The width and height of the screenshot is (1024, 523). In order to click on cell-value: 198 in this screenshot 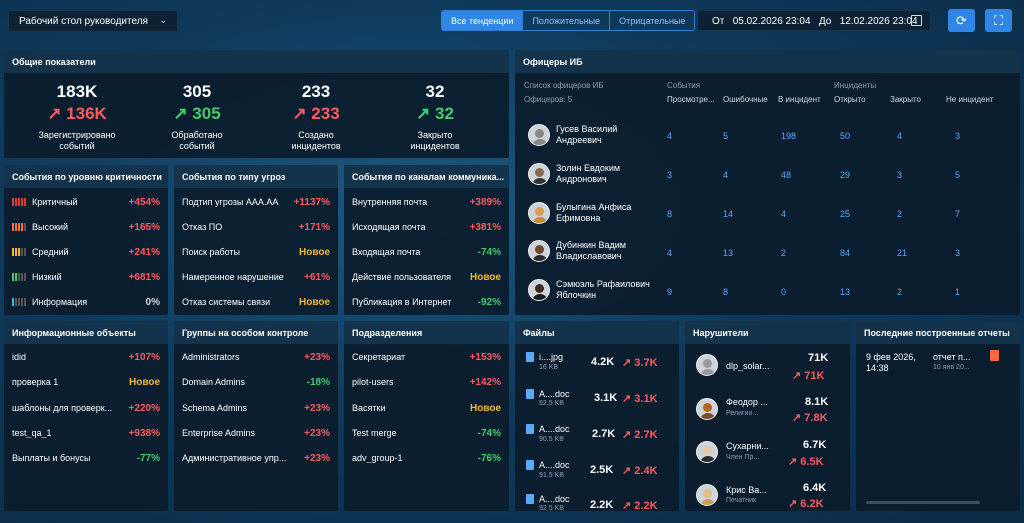, I will do `click(789, 136)`.